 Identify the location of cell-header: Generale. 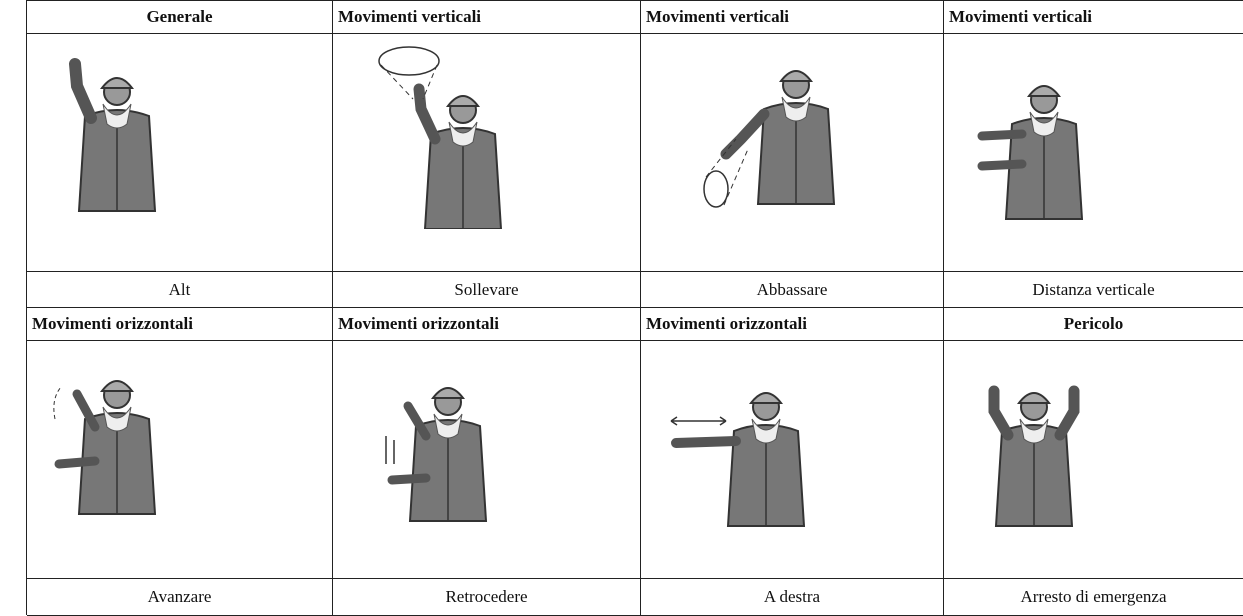
(180, 17).